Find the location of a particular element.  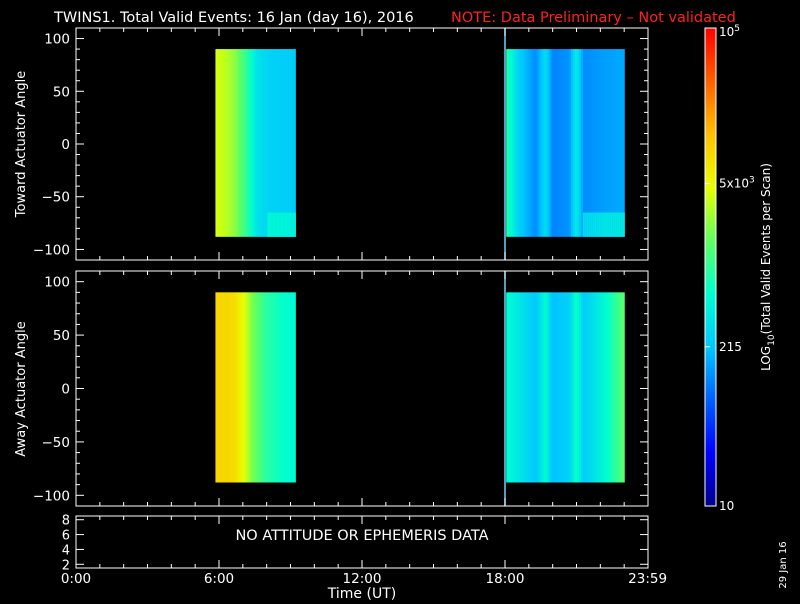

x-tick-label: 18:00 is located at coordinates (505, 579).